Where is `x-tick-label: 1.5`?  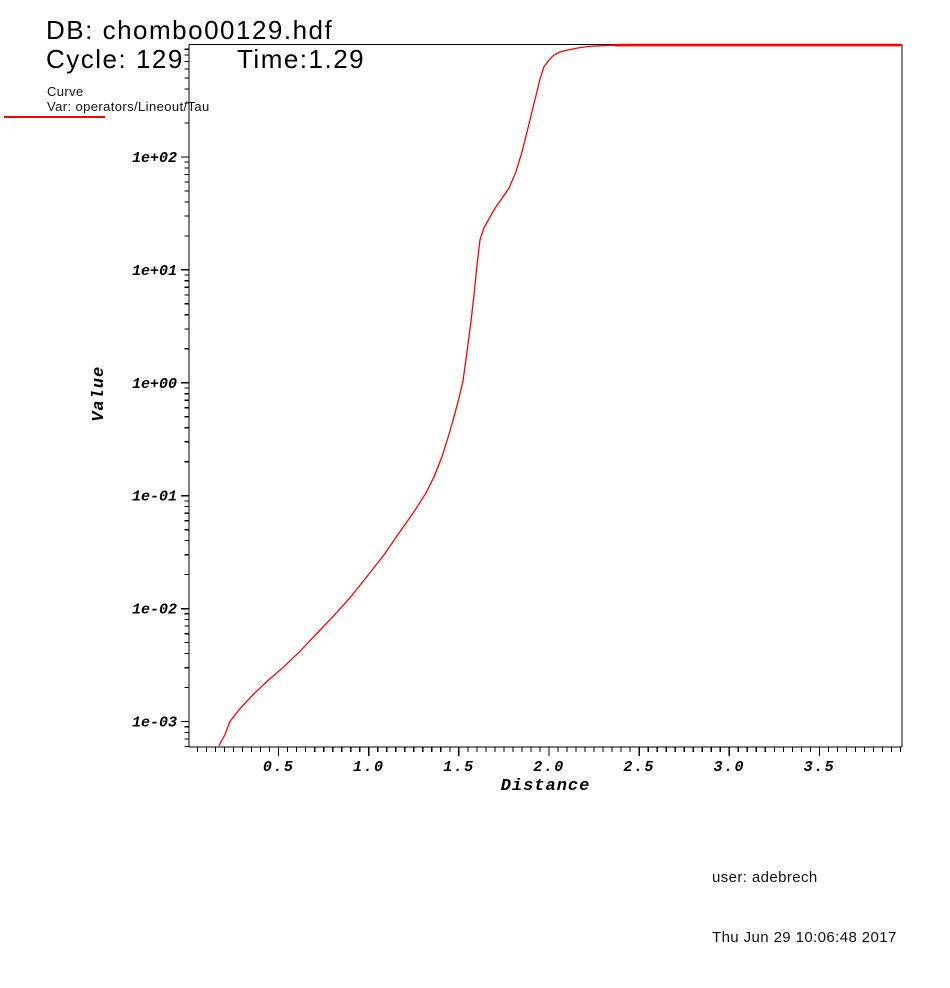
x-tick-label: 1.5 is located at coordinates (459, 767).